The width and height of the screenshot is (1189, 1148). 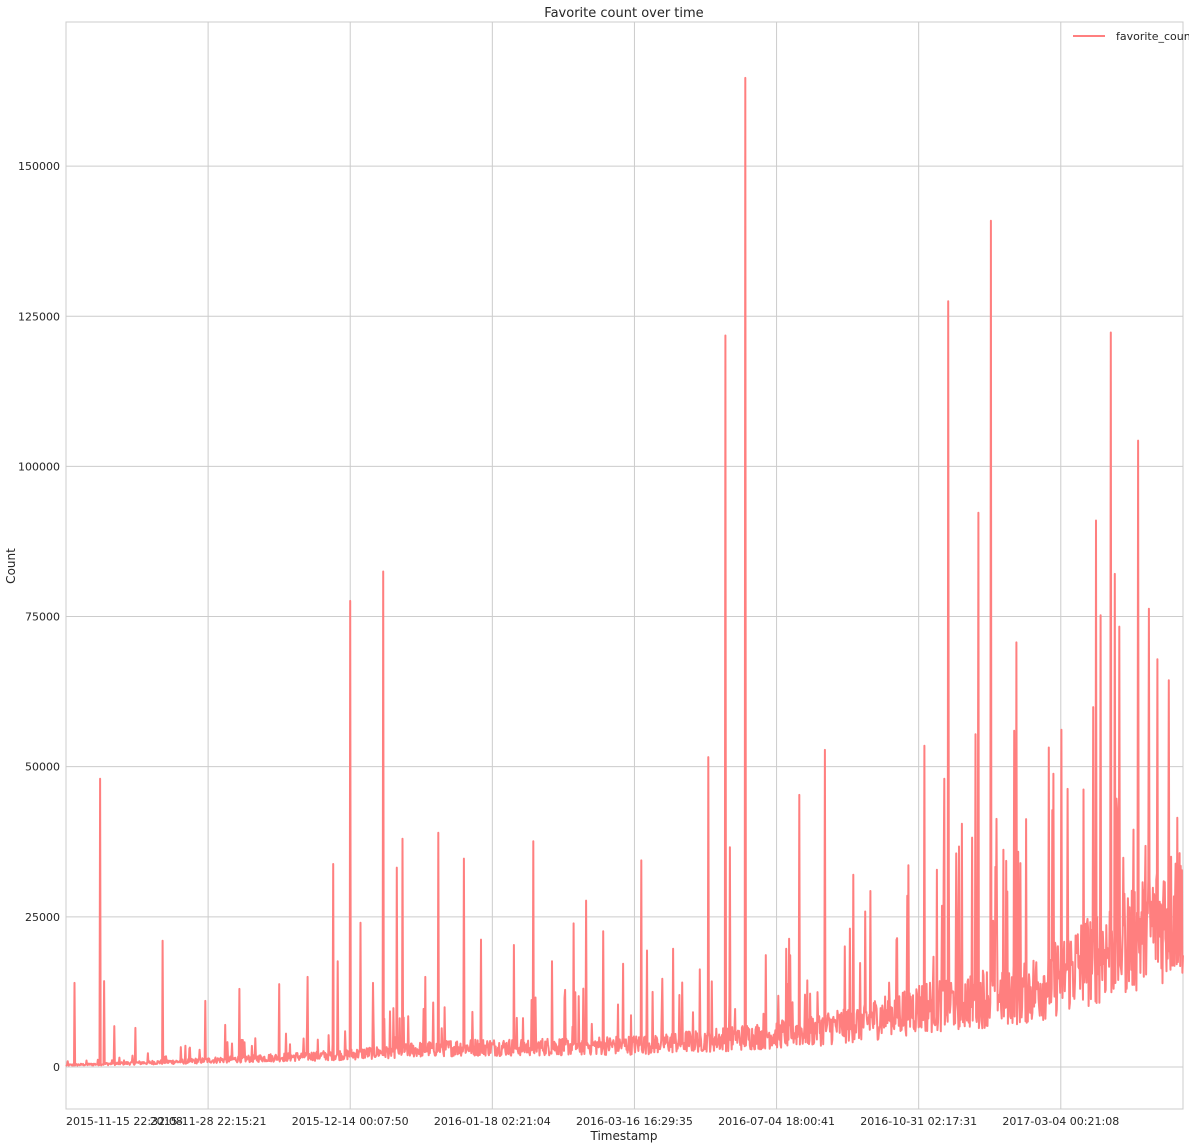 I want to click on y-tick-labels: 0 25000 50000 75000 100000 125000 150000, so click(x=39, y=617).